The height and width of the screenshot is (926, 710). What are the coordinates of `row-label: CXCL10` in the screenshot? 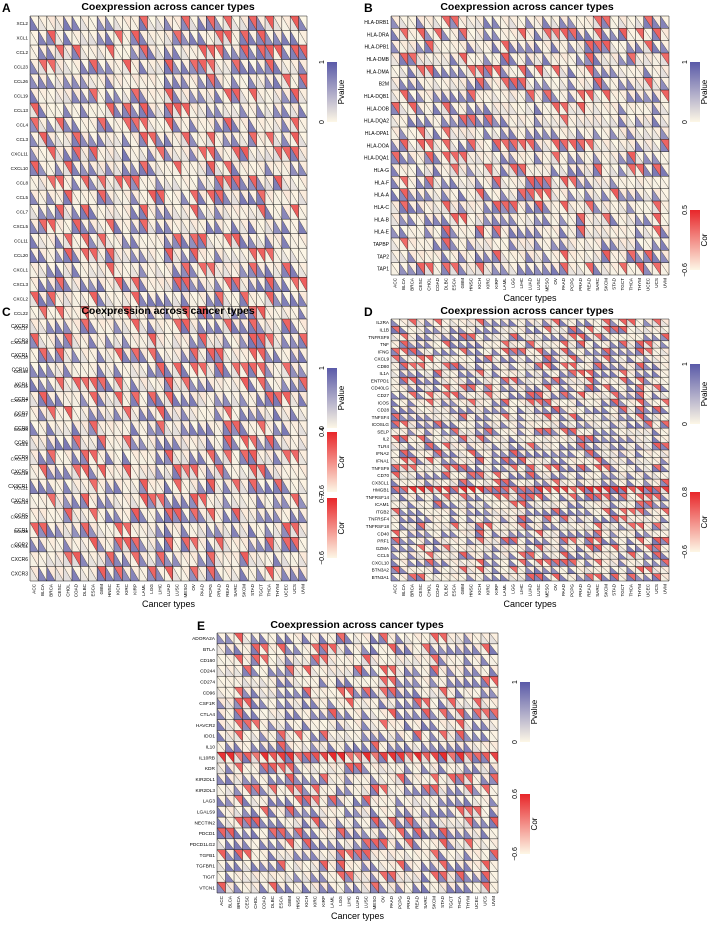 It's located at (20, 168).